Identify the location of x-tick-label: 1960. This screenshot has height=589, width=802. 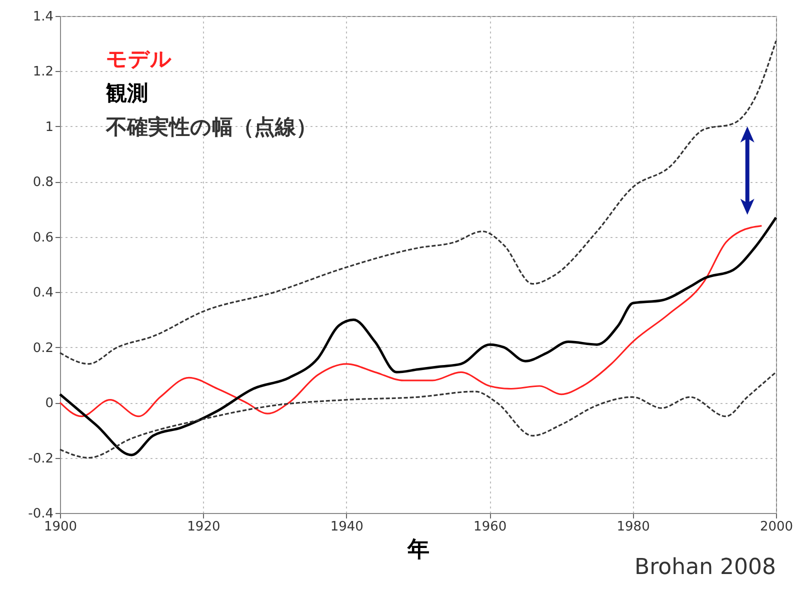
(490, 527).